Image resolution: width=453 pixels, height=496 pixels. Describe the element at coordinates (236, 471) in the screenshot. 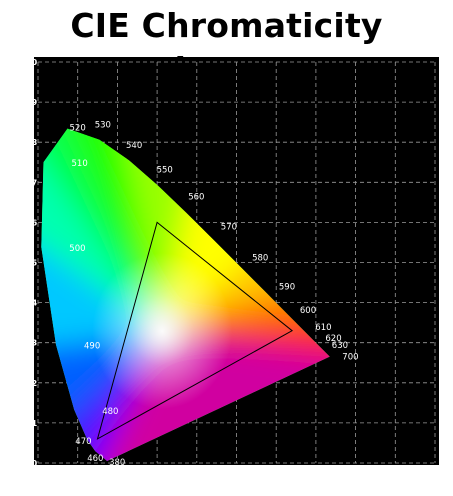

I see `x-tick-label: 0.5` at that location.